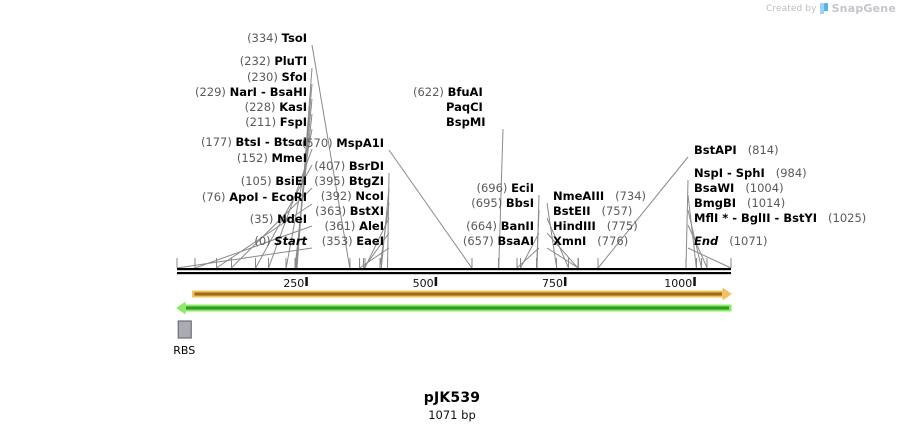 Image resolution: width=904 pixels, height=432 pixels. Describe the element at coordinates (579, 196) in the screenshot. I see `enzyme-name: NmeAIII` at that location.